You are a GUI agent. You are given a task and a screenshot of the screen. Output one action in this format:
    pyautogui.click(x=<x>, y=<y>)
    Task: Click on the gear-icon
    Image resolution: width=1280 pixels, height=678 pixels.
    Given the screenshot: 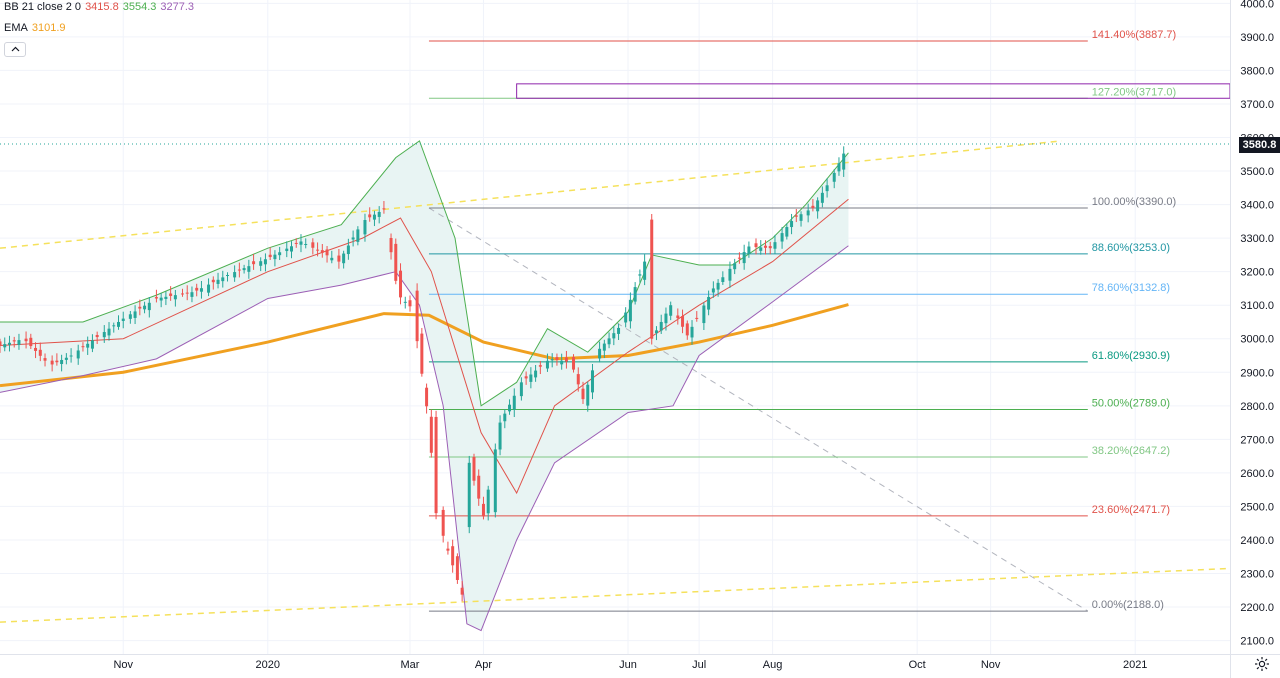 What is the action you would take?
    pyautogui.click(x=1262, y=664)
    